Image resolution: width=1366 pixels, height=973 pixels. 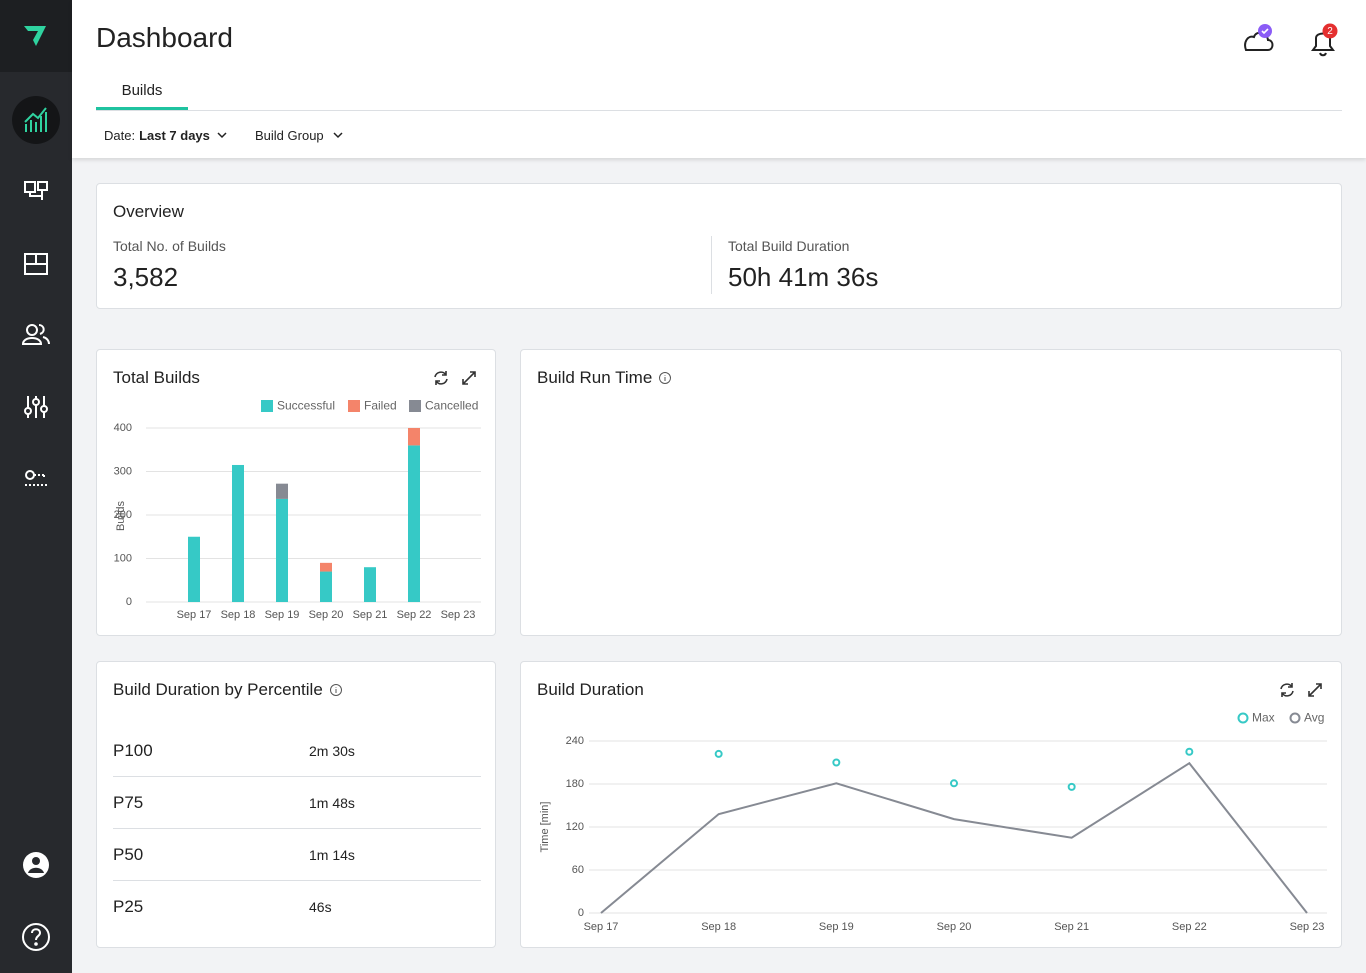 I want to click on legend-label: Max, so click(x=1263, y=718).